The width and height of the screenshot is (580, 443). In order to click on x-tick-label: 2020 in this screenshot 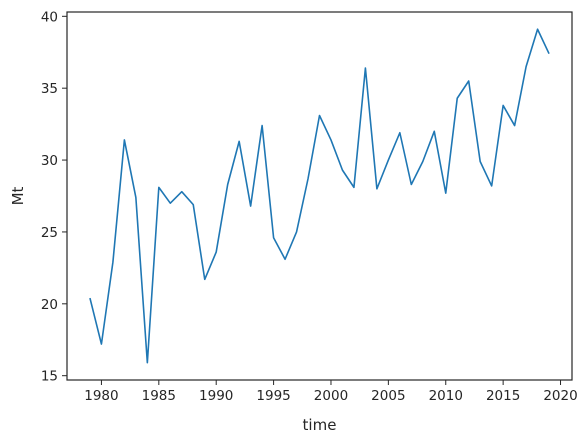, I will do `click(560, 396)`.